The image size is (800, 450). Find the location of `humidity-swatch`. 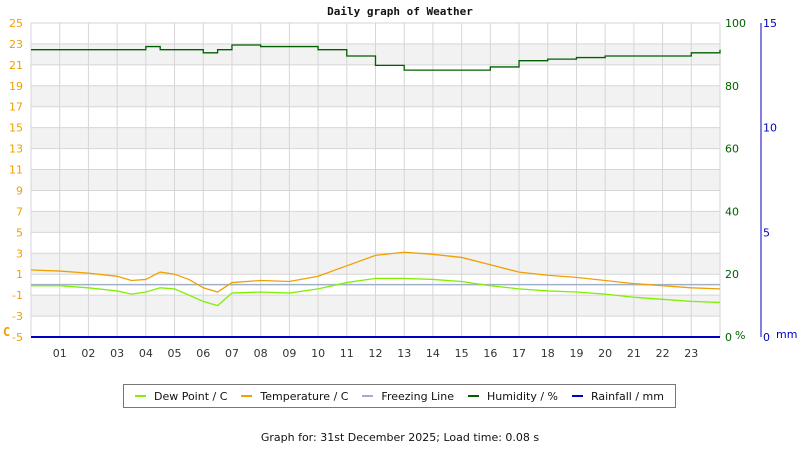

humidity-swatch is located at coordinates (473, 396).